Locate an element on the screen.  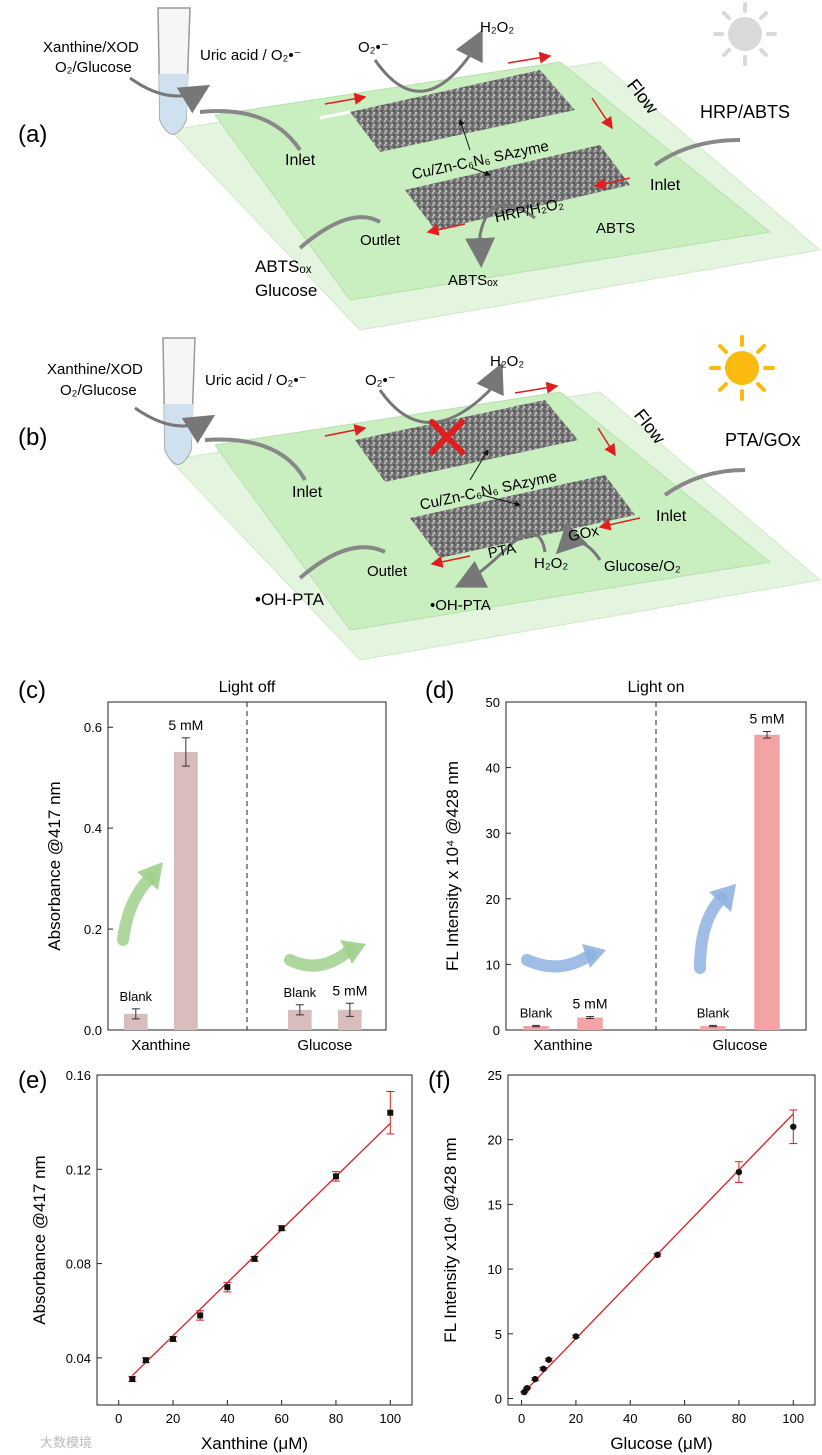
y-tick-label: 0.16 is located at coordinates (78, 1075).